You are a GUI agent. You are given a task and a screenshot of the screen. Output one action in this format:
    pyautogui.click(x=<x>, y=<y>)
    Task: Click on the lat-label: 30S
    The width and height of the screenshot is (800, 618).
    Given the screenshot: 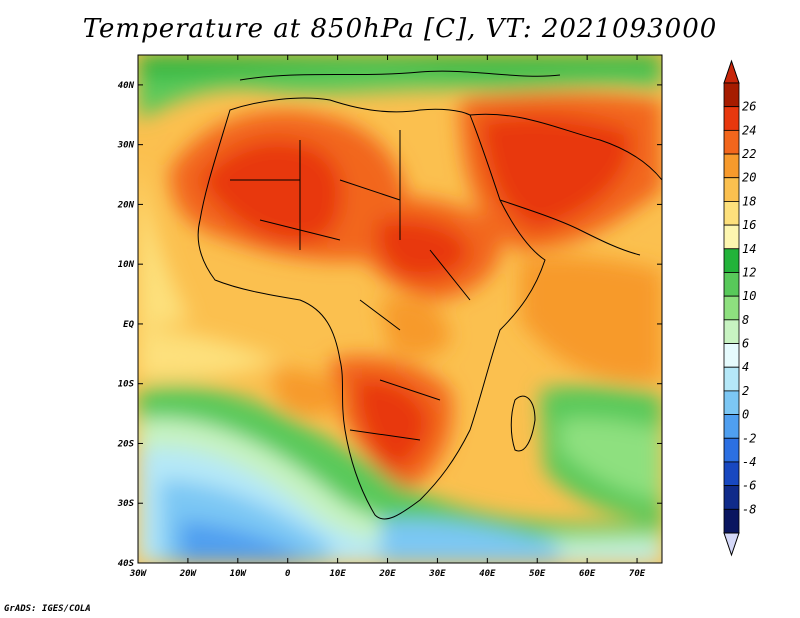 What is the action you would take?
    pyautogui.click(x=126, y=504)
    